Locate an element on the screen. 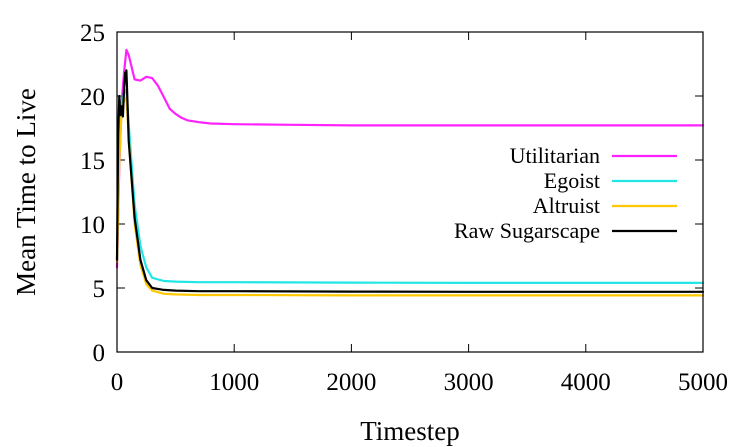  legend-label: Raw Sugarscape is located at coordinates (527, 230).